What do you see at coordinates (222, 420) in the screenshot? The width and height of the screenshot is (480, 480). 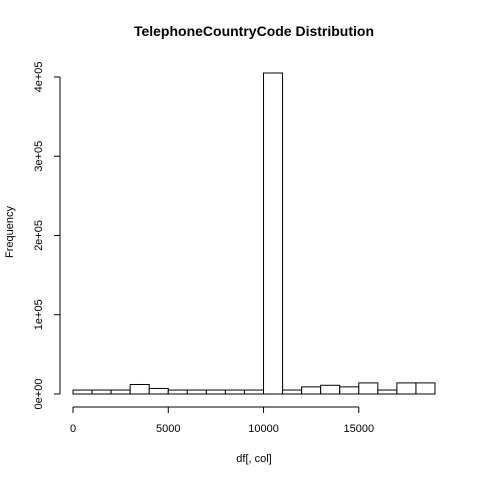 I see `x-axis: 0 5000 10000 15000` at bounding box center [222, 420].